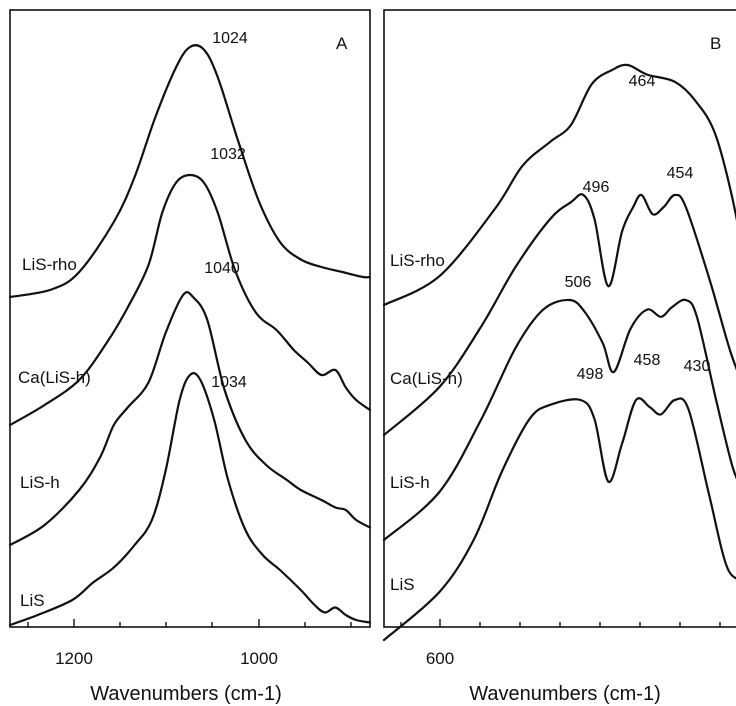 The height and width of the screenshot is (706, 736). Describe the element at coordinates (596, 187) in the screenshot. I see `peak-label-496: 496` at that location.